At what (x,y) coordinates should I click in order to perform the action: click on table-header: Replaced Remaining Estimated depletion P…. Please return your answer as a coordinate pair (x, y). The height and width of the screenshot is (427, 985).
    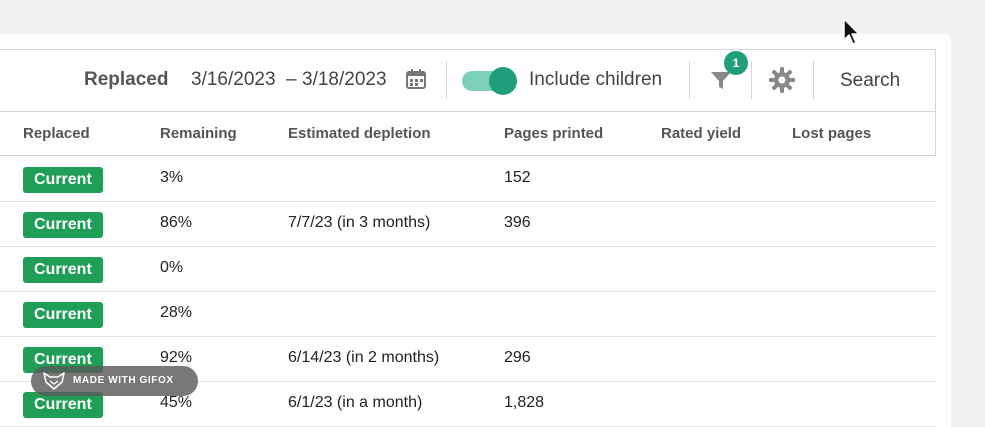
    Looking at the image, I should click on (468, 134).